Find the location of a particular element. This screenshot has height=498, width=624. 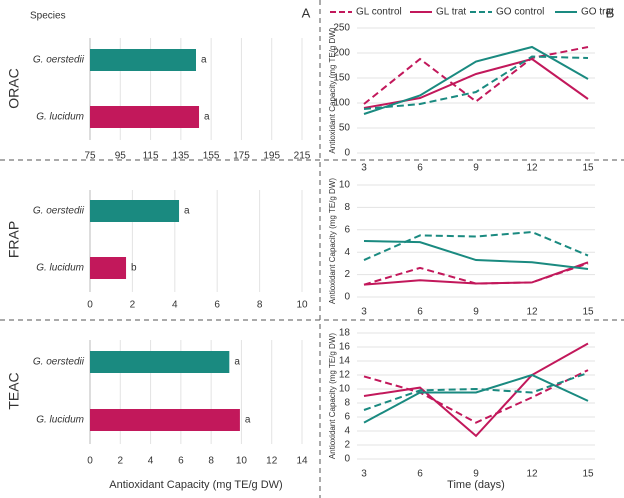

panel-label: B is located at coordinates (610, 12).